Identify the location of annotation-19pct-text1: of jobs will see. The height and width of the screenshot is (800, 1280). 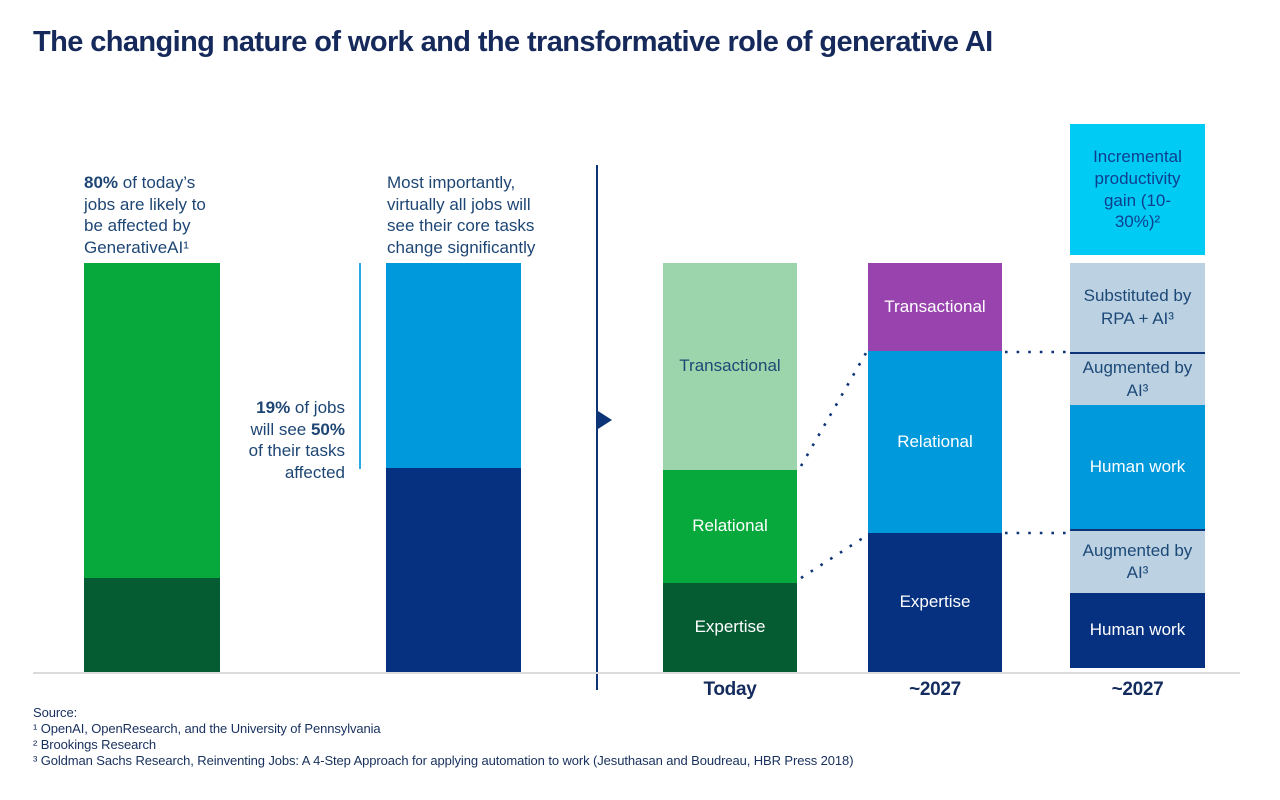
(298, 418).